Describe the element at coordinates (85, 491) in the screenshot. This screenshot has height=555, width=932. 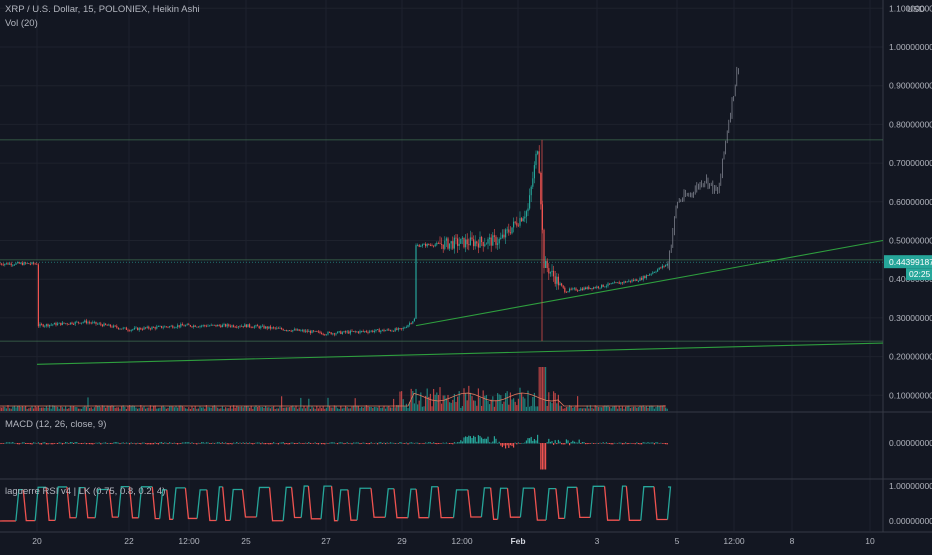
I see `rsi-indicator-label: laguerre RSI v4 | LK (0.75, 0.8, 0.2, 4)` at that location.